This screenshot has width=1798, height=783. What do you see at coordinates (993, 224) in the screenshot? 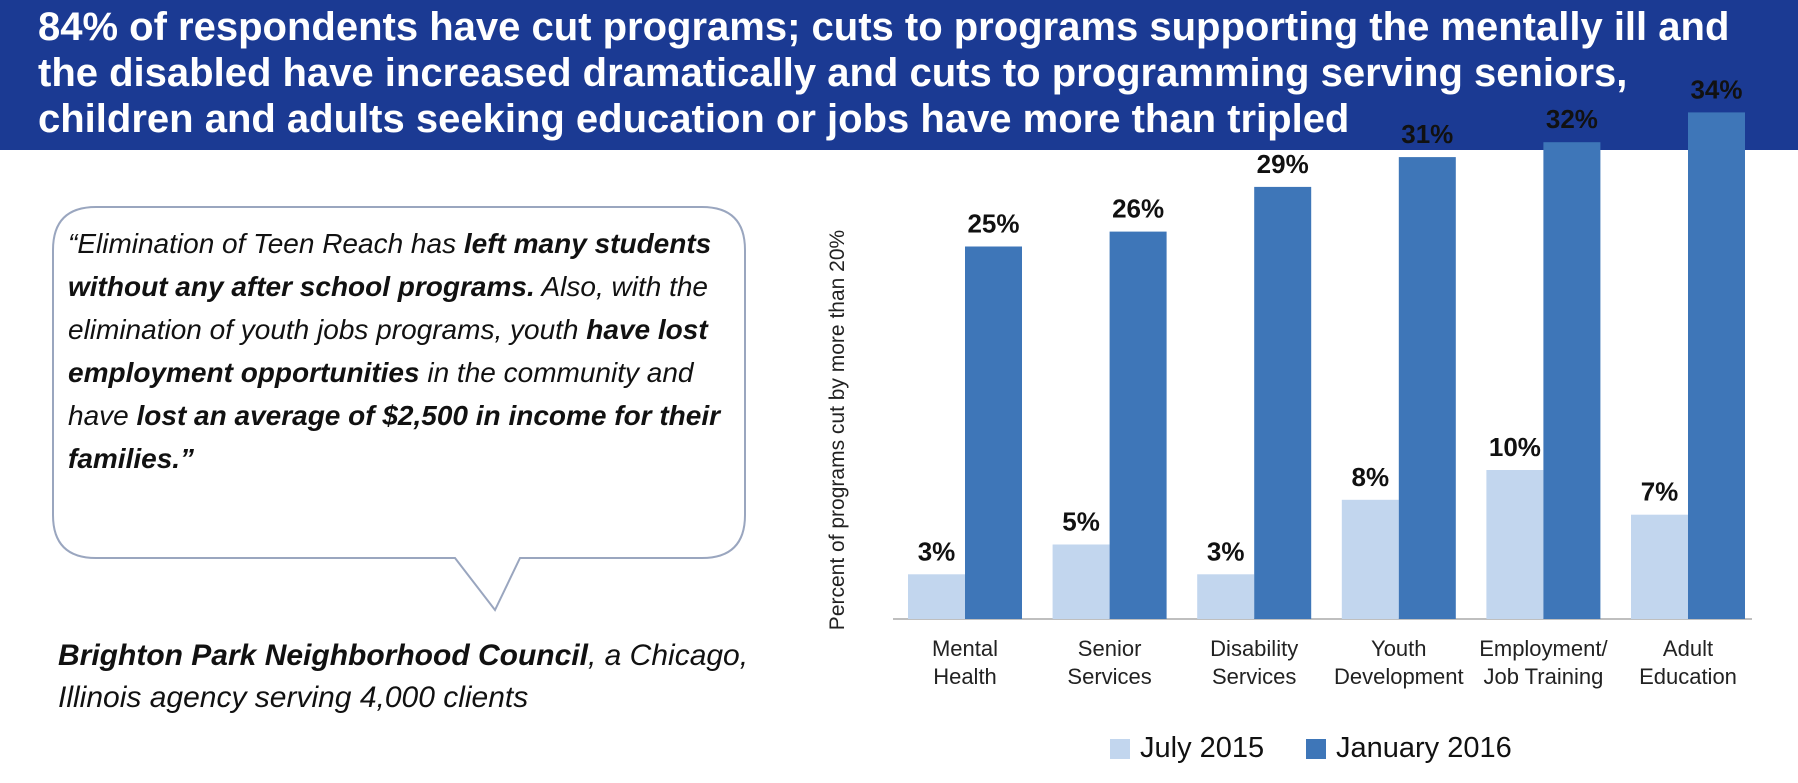
I see `data-label: 25%` at bounding box center [993, 224].